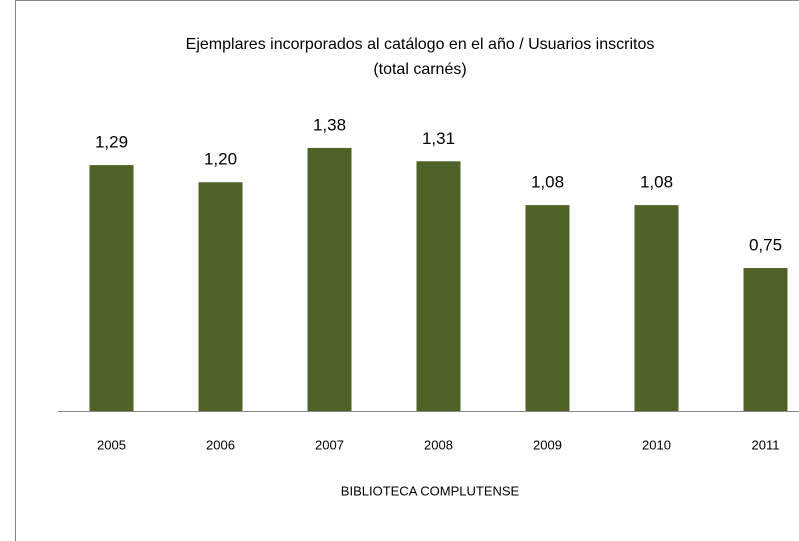  What do you see at coordinates (766, 444) in the screenshot?
I see `x-tick-label: 2011` at bounding box center [766, 444].